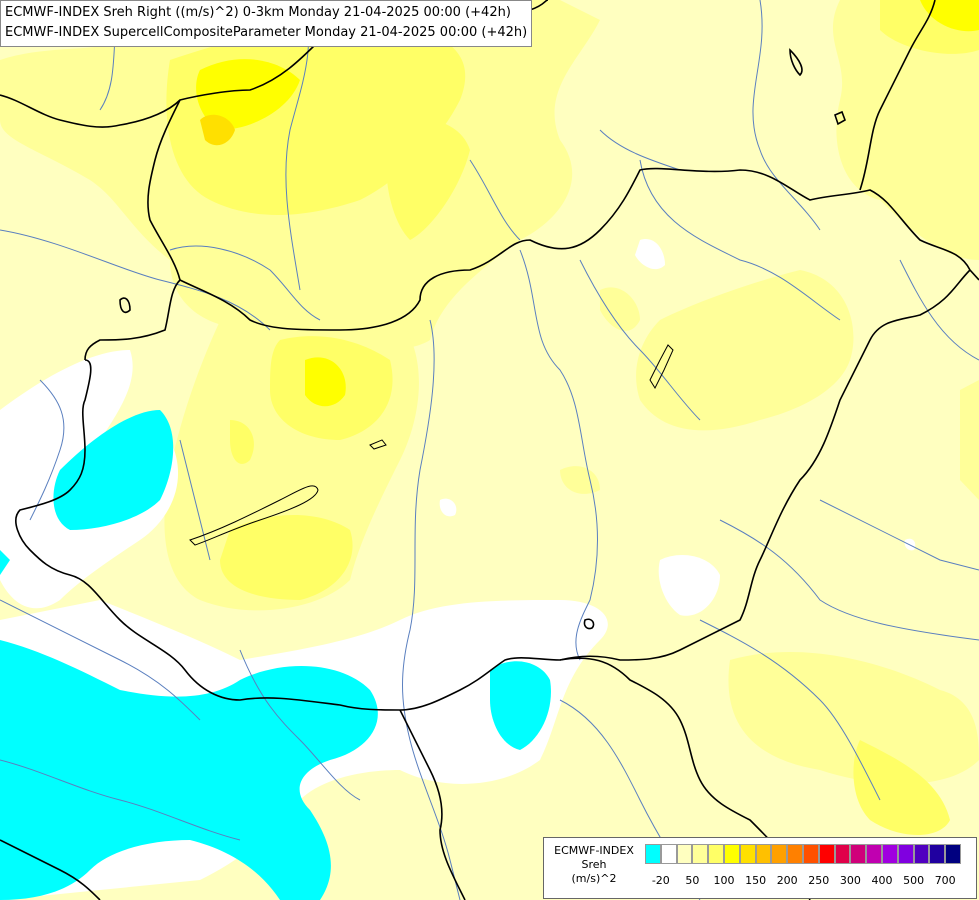  Describe the element at coordinates (594, 850) in the screenshot. I see `legend-title-line1: ECMWF-INDEX` at that location.